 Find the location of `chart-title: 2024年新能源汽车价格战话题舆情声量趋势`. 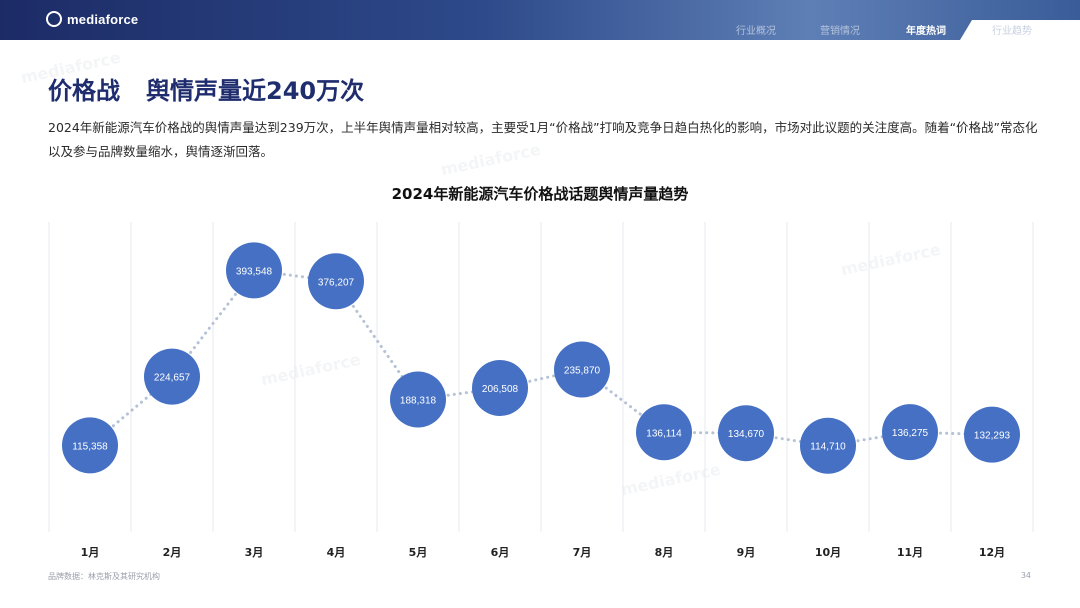

chart-title: 2024年新能源汽车价格战话题舆情声量趋势 is located at coordinates (540, 194).